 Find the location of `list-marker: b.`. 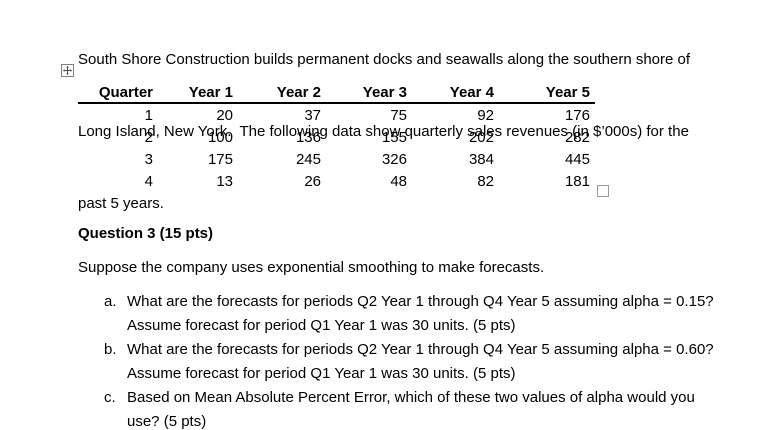

list-marker: b. is located at coordinates (110, 349).